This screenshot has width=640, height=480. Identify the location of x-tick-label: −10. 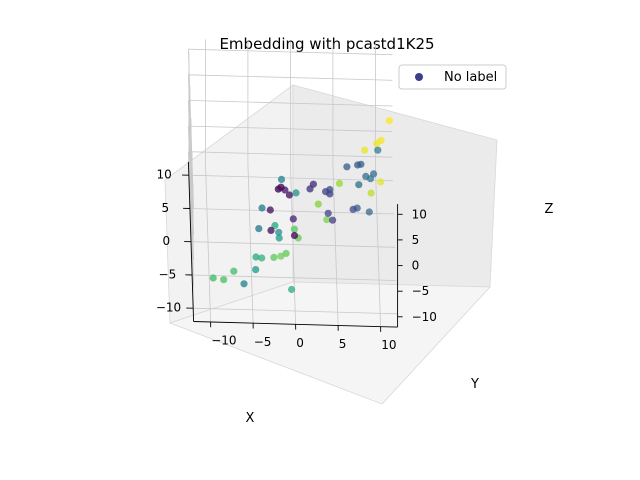
(168, 308).